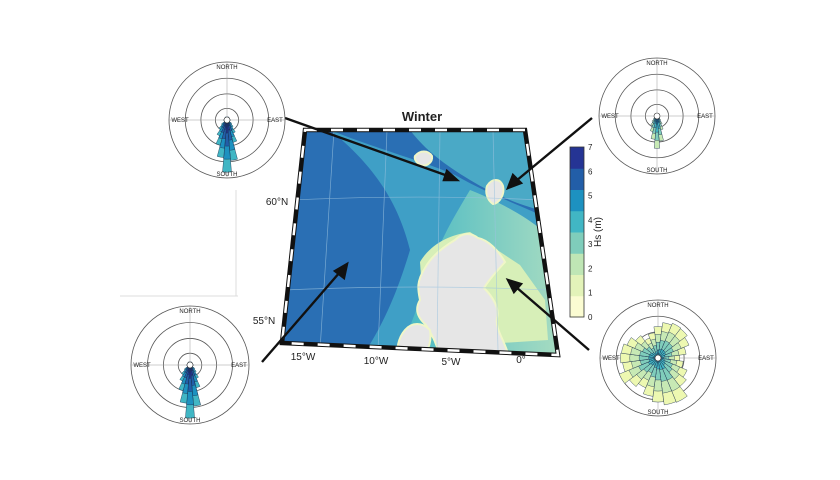  Describe the element at coordinates (590, 196) in the screenshot. I see `colorbar-tick: 5` at that location.